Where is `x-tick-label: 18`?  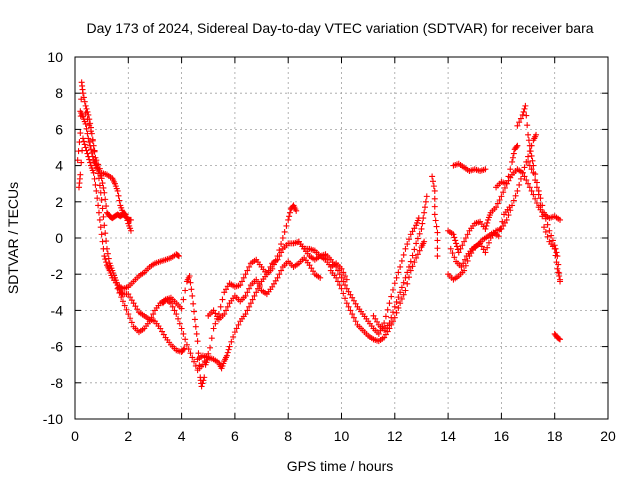 x-tick-label: 18 is located at coordinates (555, 436).